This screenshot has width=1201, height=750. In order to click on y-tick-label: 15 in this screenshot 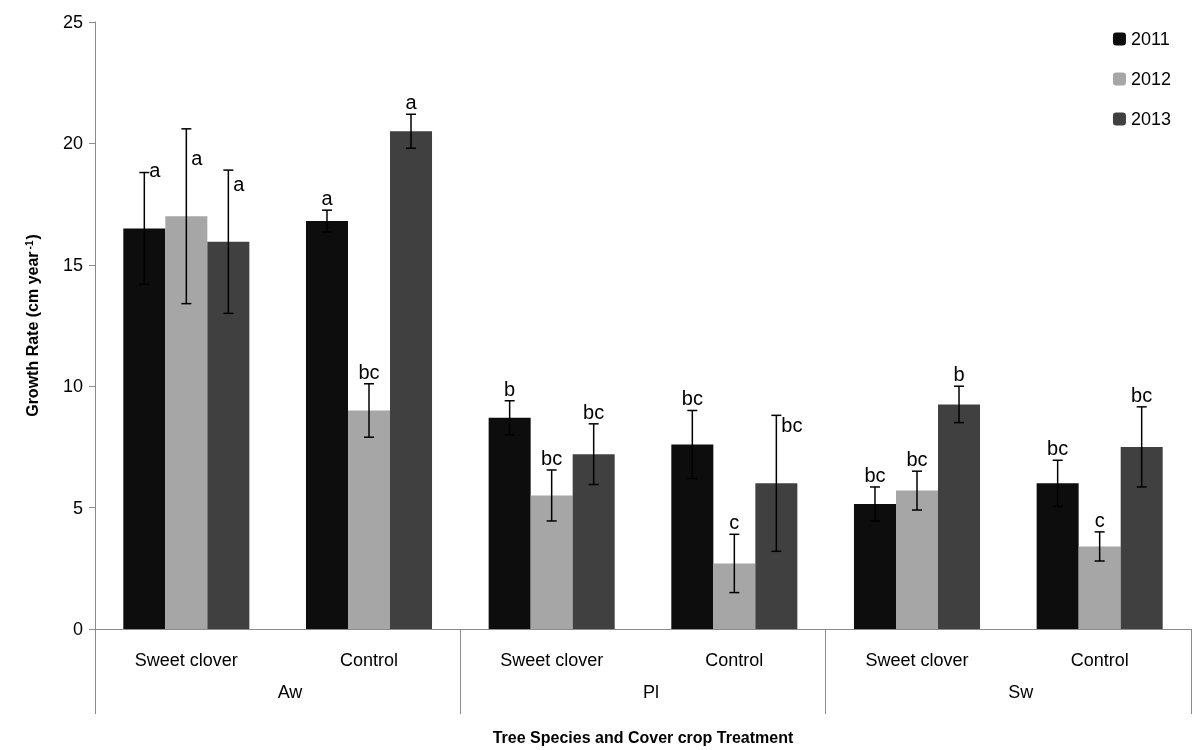, I will do `click(72, 264)`.